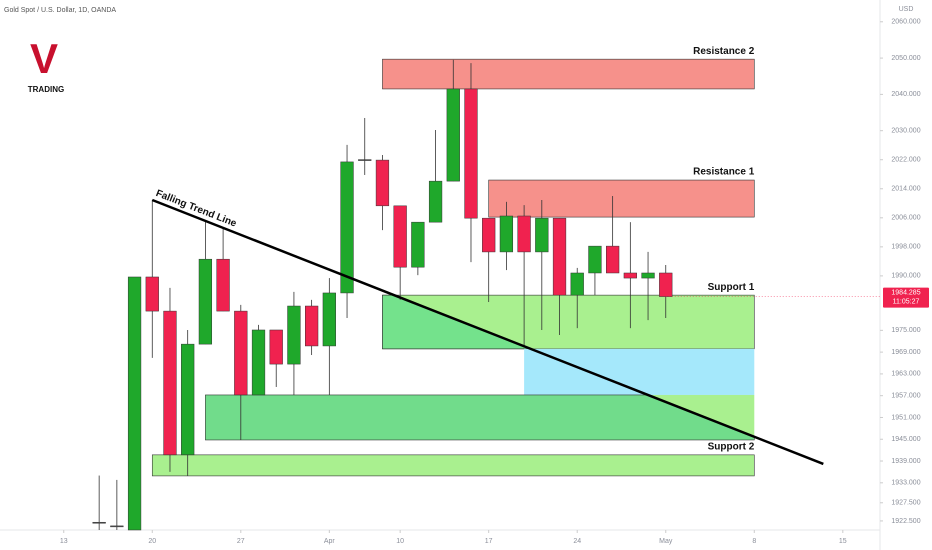 Image resolution: width=932 pixels, height=550 pixels. I want to click on zone-label: Support 2, so click(731, 446).